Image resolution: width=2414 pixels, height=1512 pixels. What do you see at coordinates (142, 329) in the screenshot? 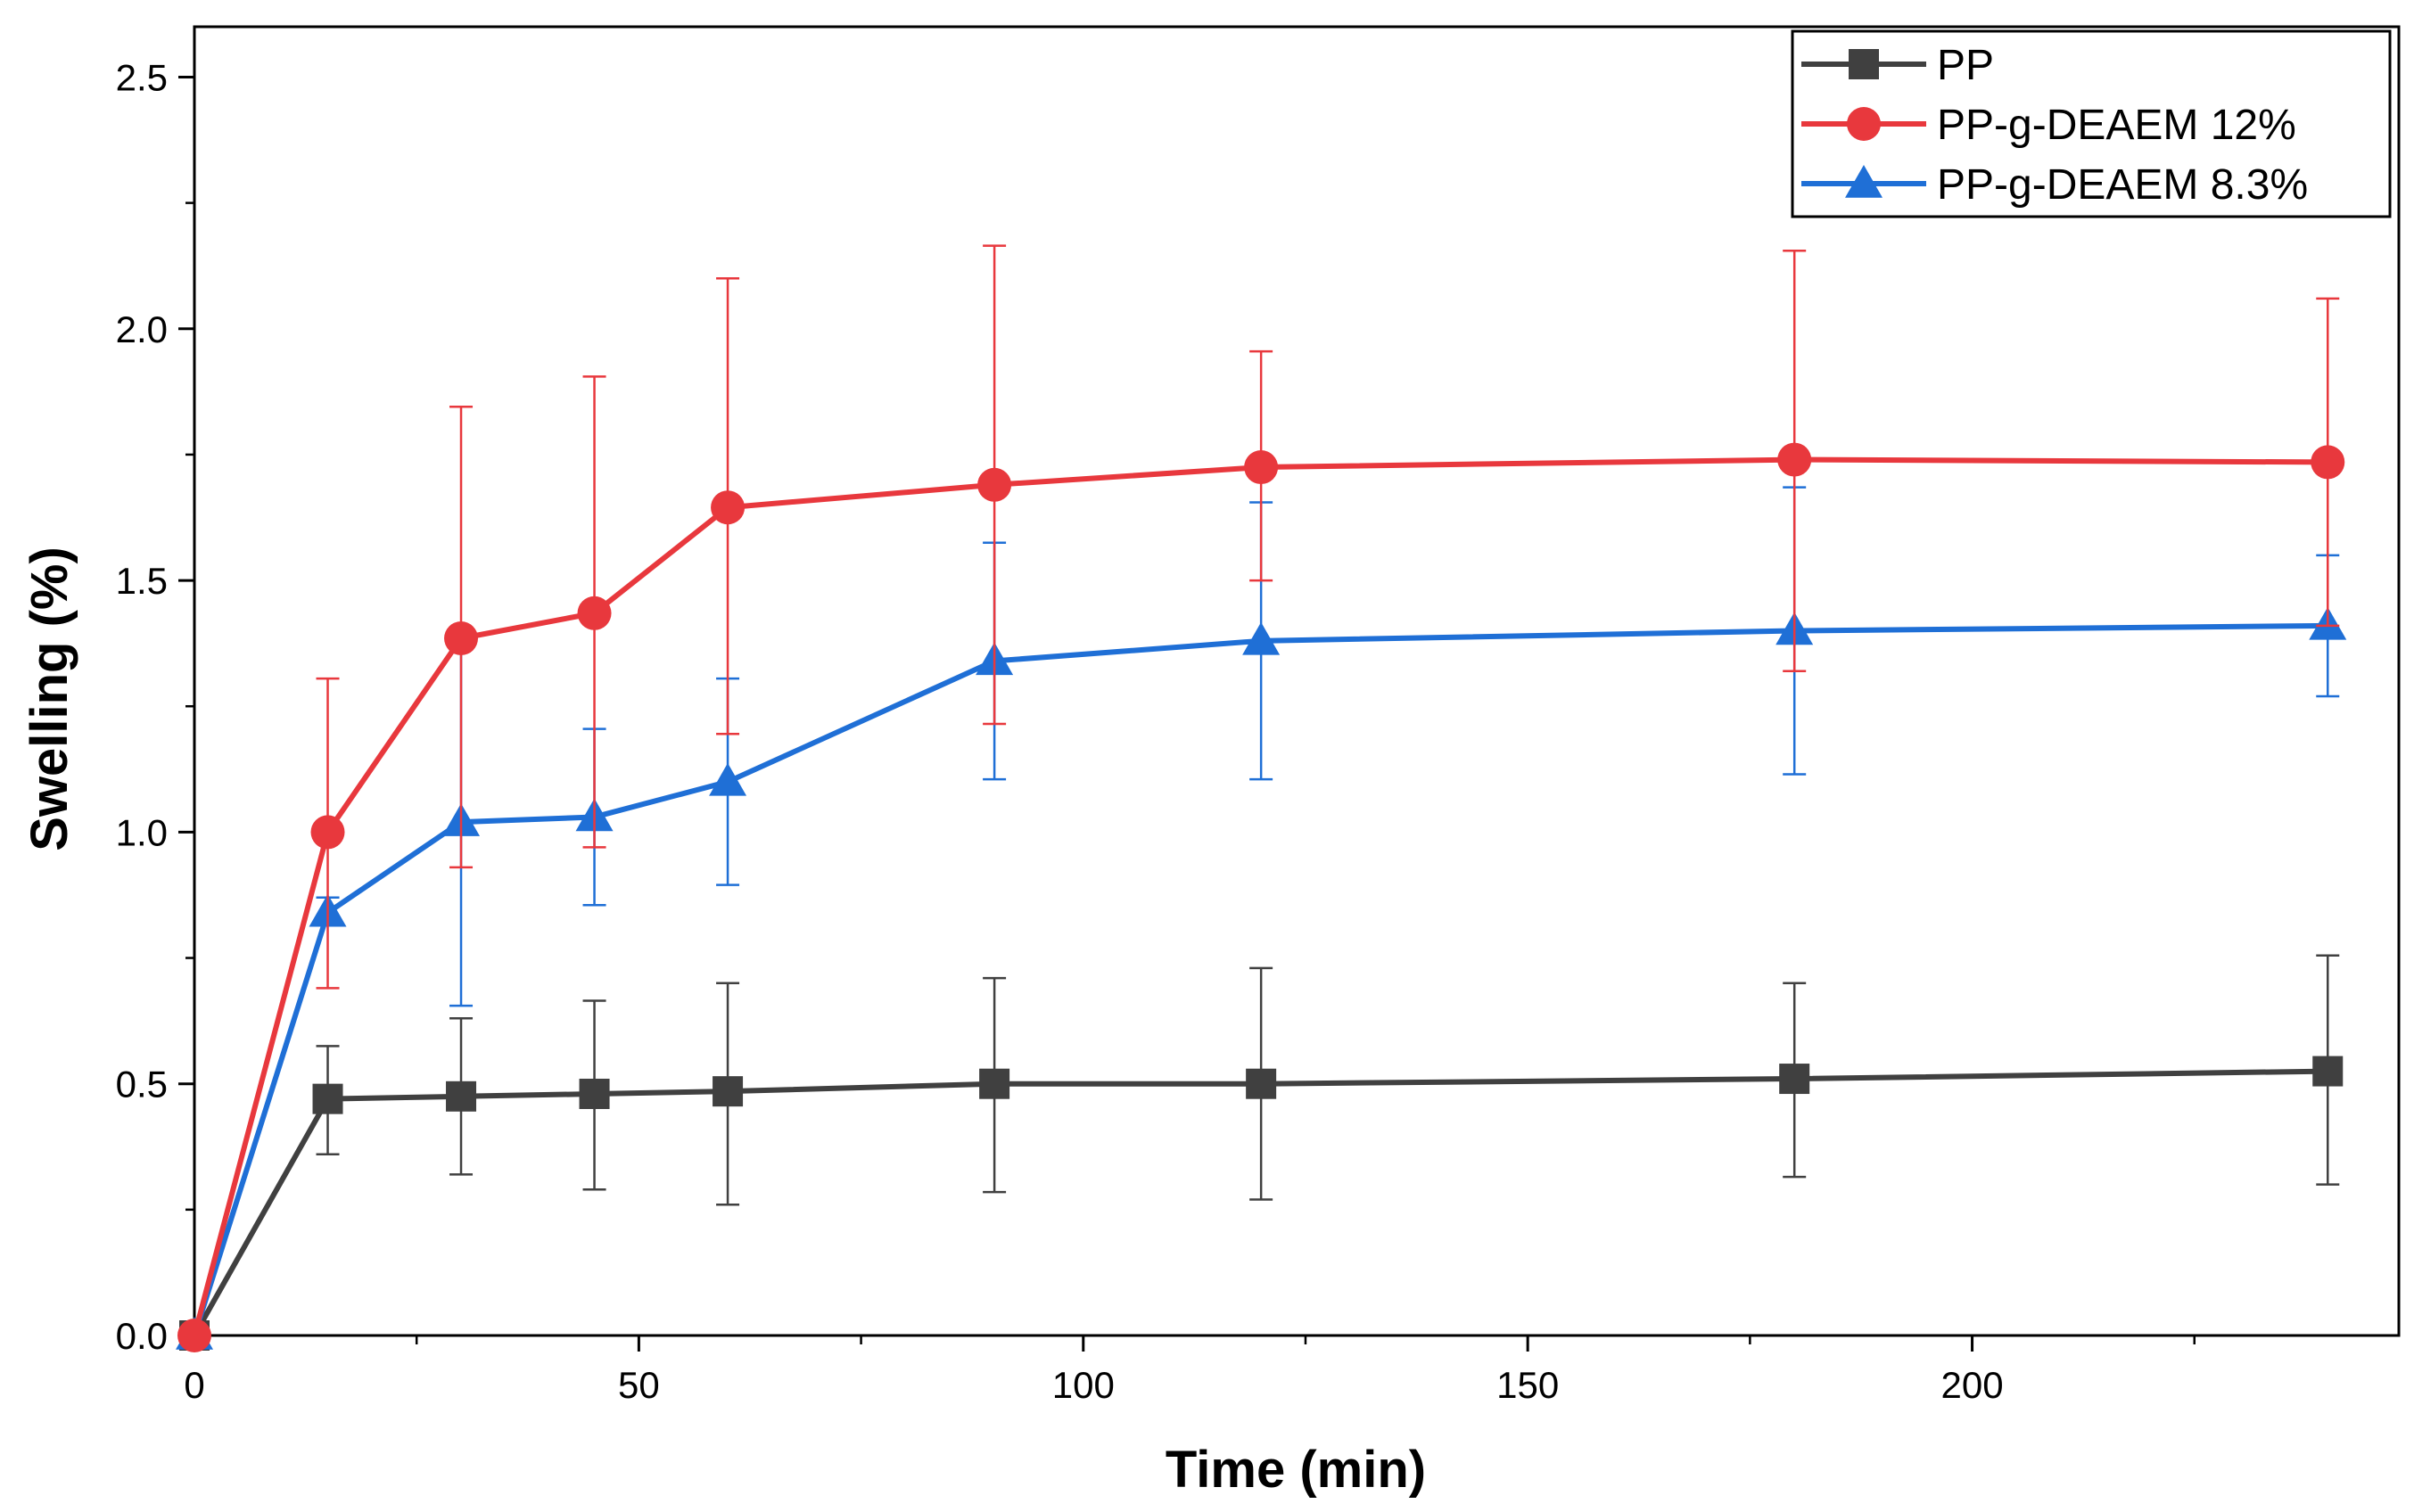
I see `y-tick-label: 2.0` at bounding box center [142, 329].